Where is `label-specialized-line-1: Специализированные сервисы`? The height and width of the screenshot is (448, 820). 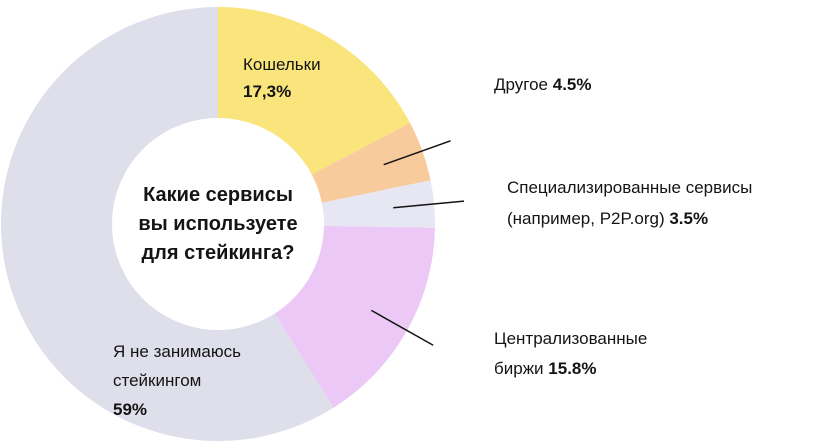 label-specialized-line-1: Специализированные сервисы is located at coordinates (630, 187).